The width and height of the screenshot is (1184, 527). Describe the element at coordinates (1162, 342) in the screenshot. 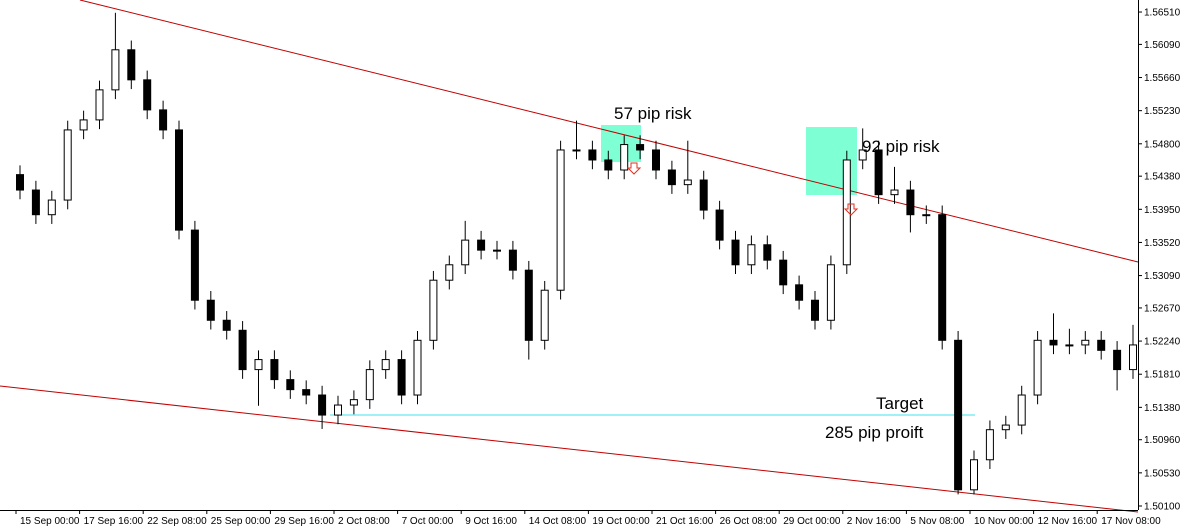

I see `y-tick-label: 1.52240` at that location.